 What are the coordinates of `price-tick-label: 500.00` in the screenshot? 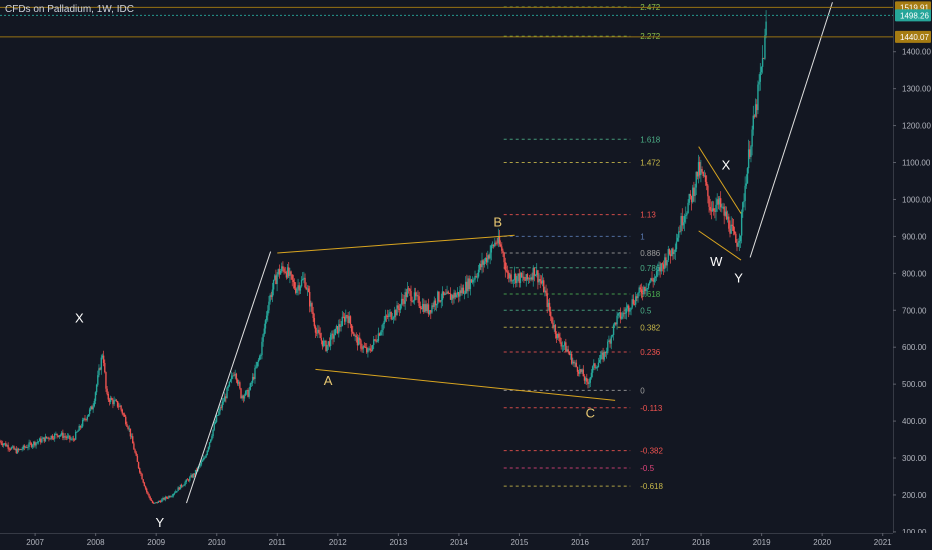 It's located at (914, 384).